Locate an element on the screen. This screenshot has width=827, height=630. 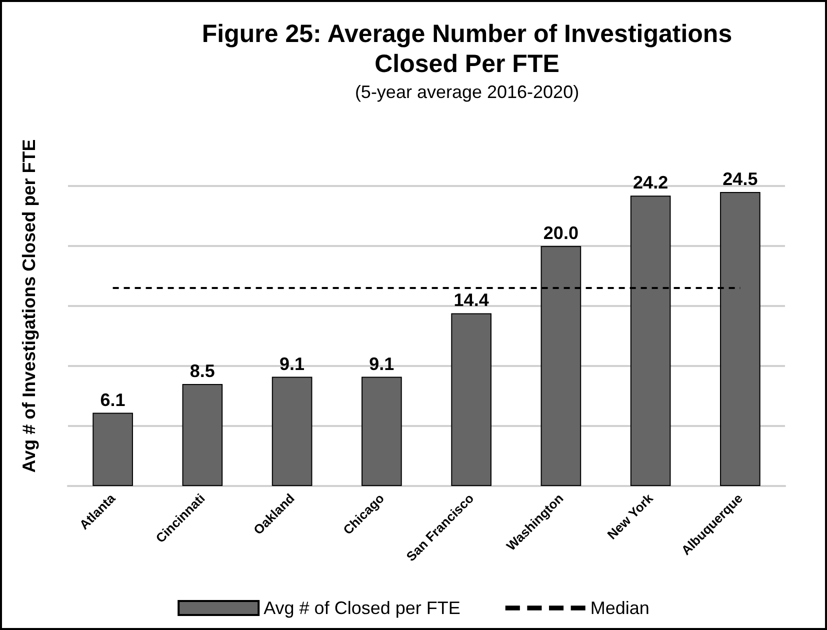
data-label: 24.5 is located at coordinates (740, 179).